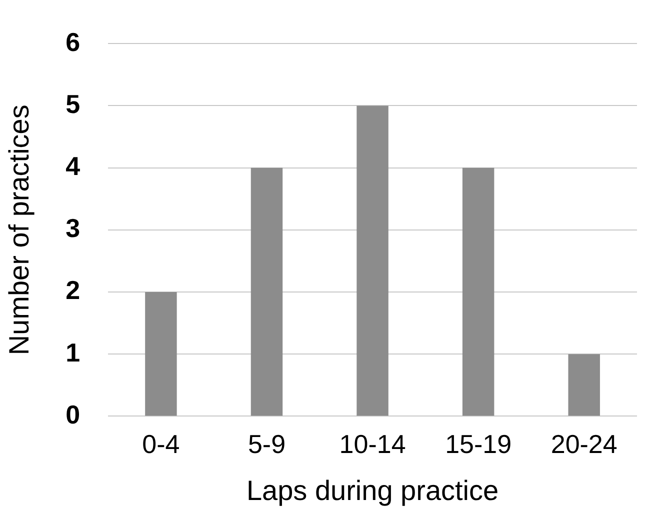  Describe the element at coordinates (73, 103) in the screenshot. I see `y-tick-label: 5` at that location.